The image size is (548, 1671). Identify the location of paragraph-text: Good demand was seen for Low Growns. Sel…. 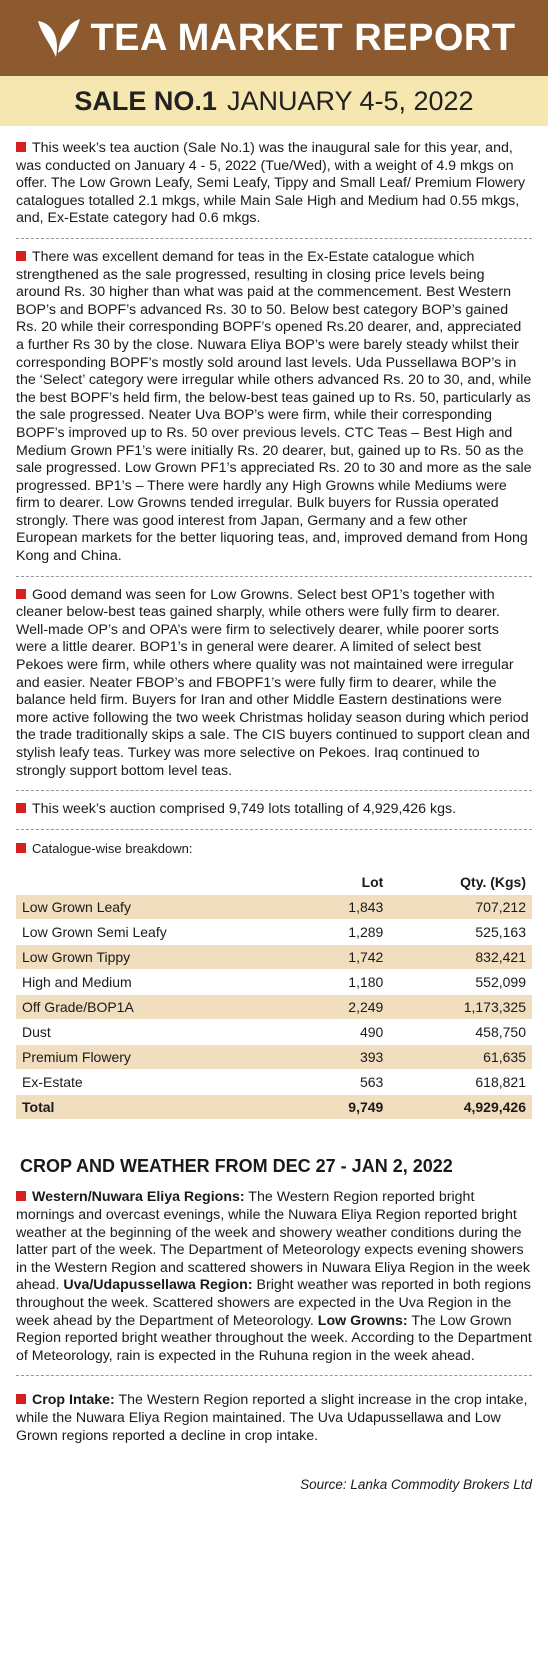
(273, 682).